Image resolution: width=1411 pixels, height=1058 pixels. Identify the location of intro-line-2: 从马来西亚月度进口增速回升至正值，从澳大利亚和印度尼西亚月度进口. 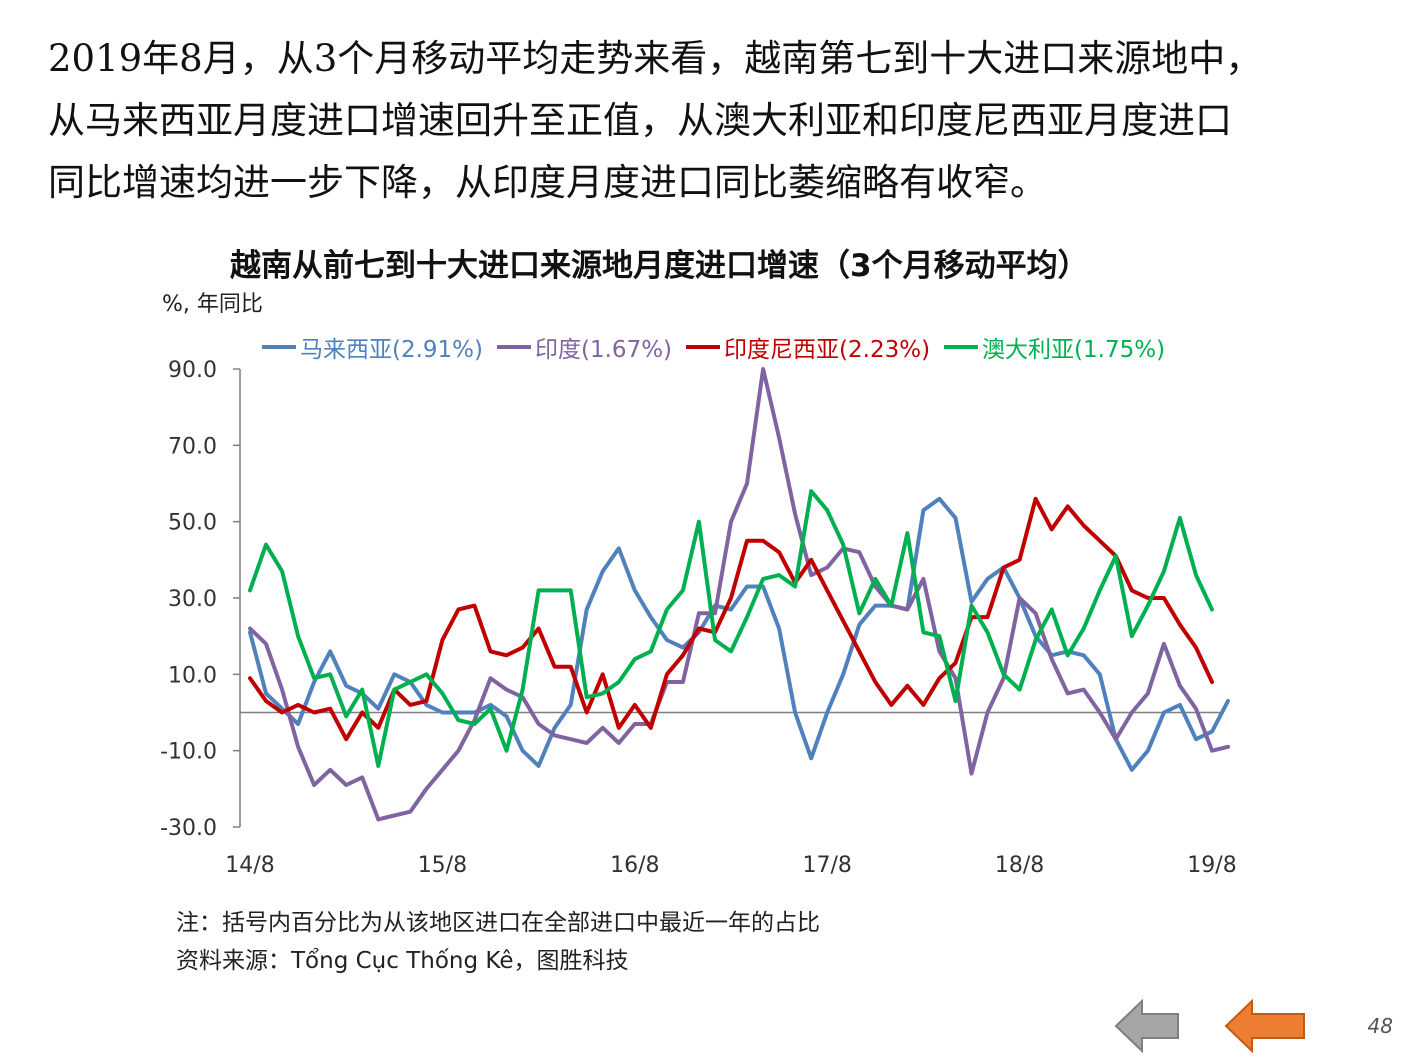
(640, 120).